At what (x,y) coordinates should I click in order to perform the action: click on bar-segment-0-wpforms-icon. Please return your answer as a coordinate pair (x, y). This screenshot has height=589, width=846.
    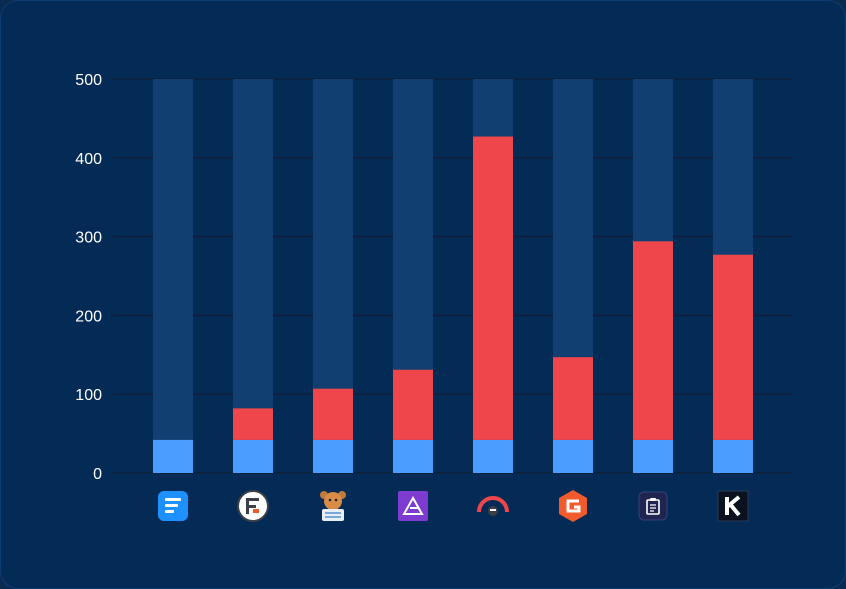
    Looking at the image, I should click on (333, 456).